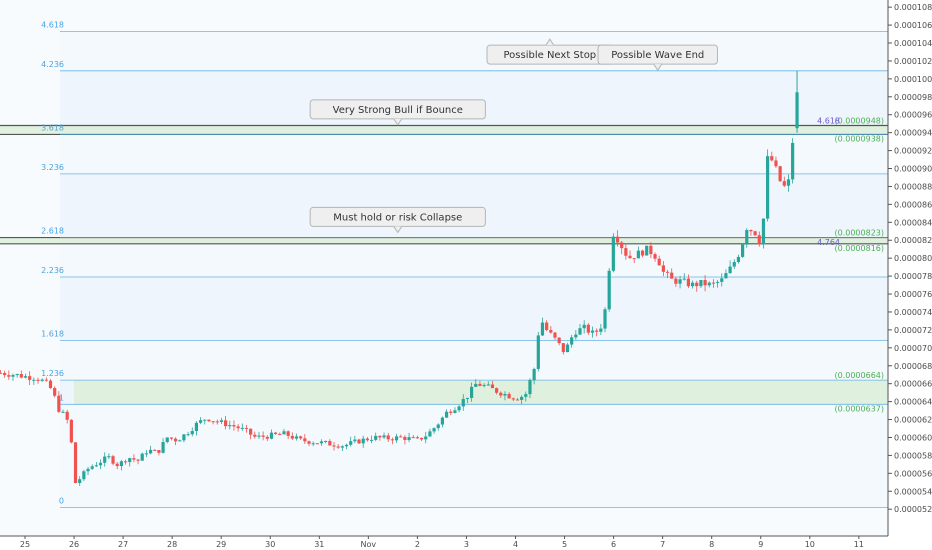 The height and width of the screenshot is (550, 932). I want to click on callout-text: Must hold or risk Collapse, so click(397, 217).